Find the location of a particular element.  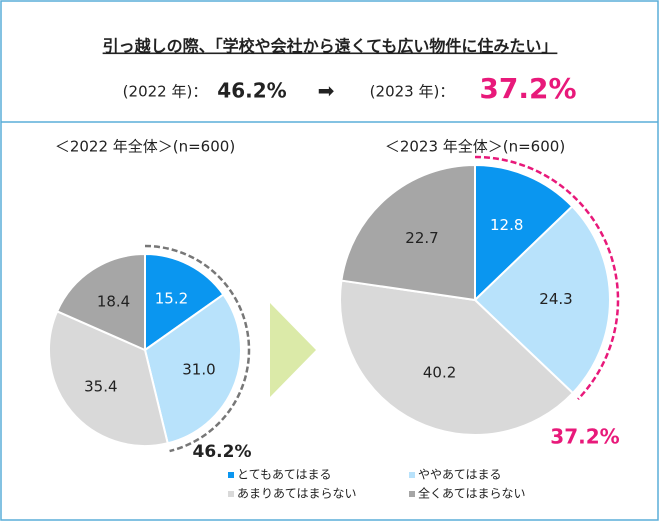

title: 引っ越しの際、「学校や会社から遠くても広い物件に住みたい」 is located at coordinates (330, 46).